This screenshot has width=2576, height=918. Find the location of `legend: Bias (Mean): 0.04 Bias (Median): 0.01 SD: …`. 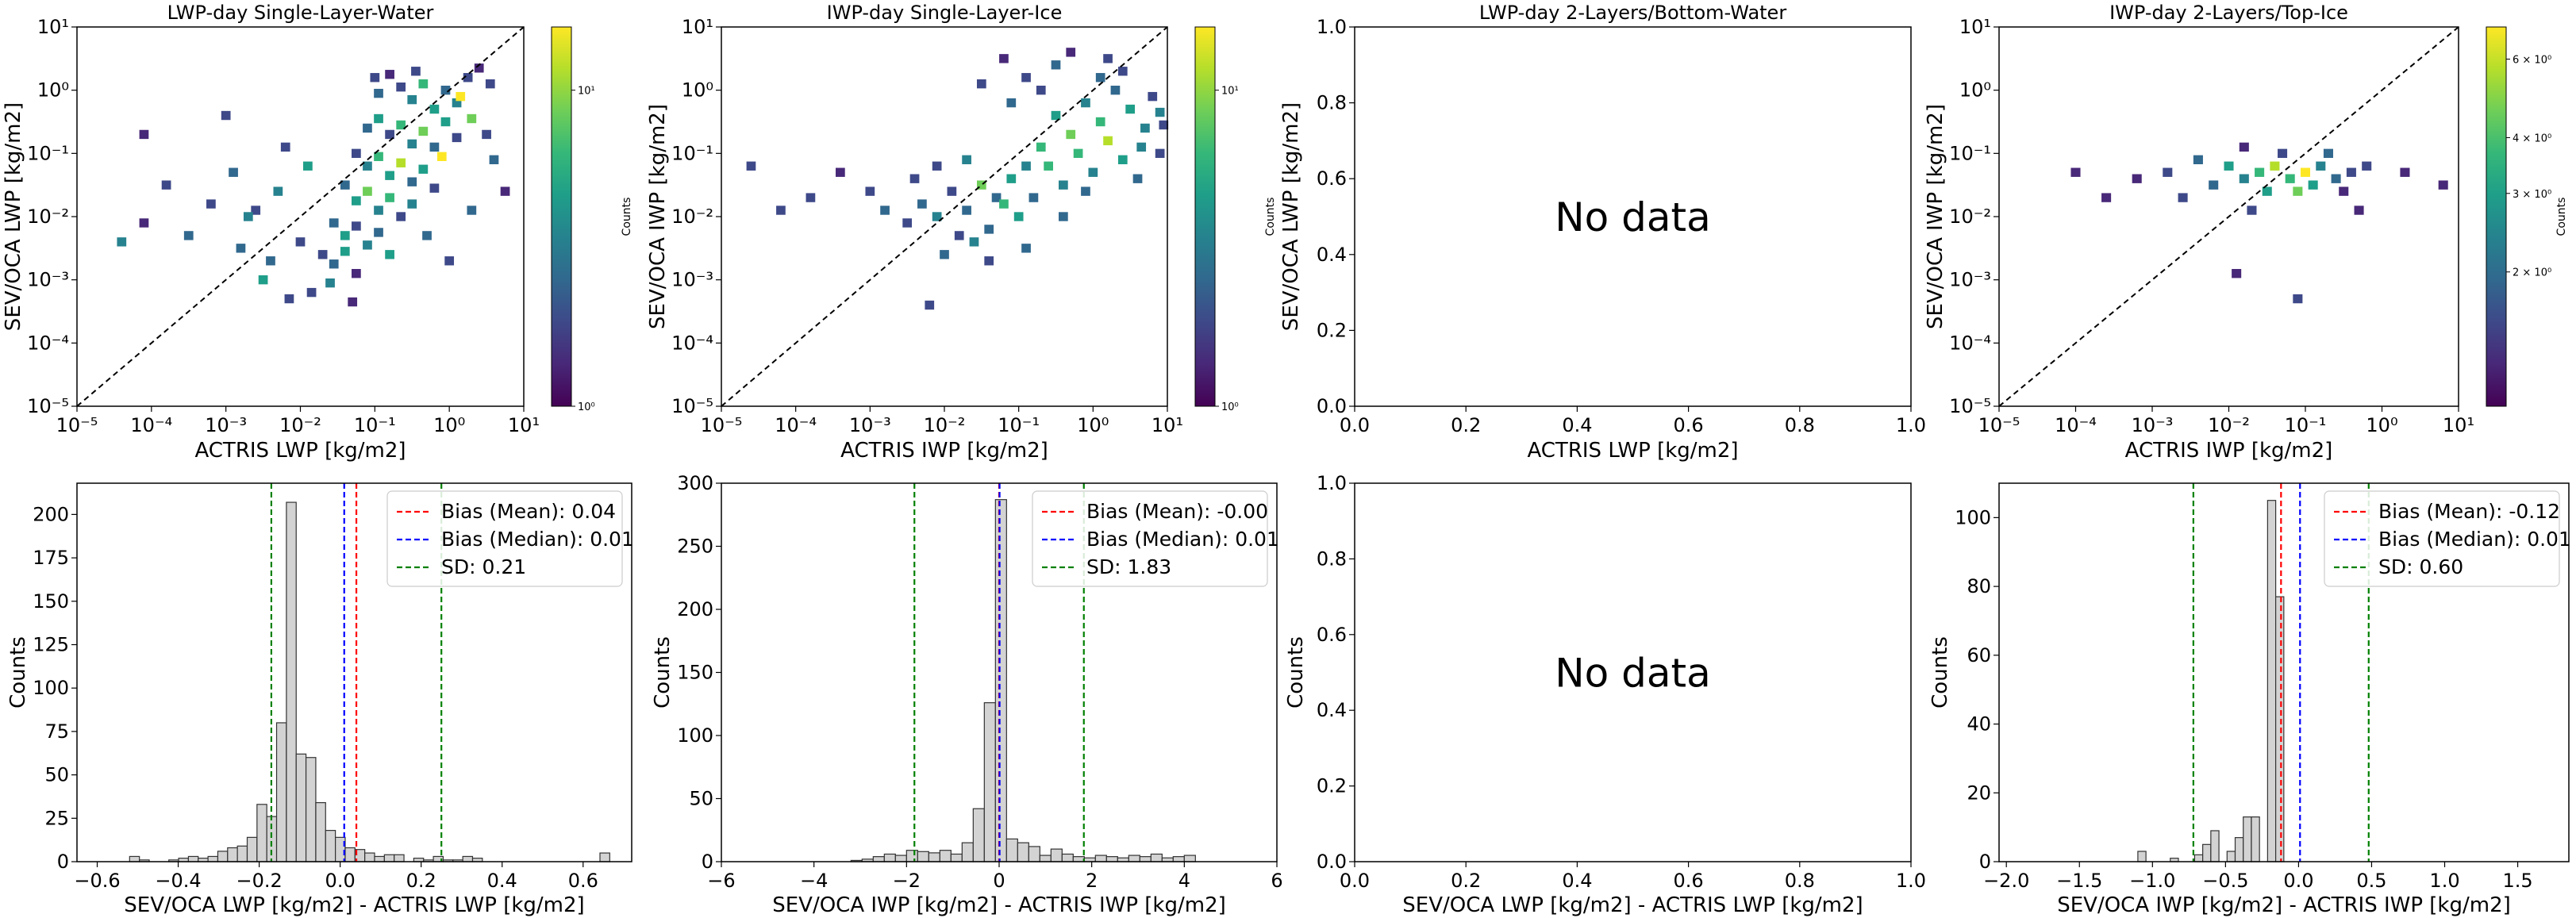

legend: Bias (Mean): 0.04 Bias (Median): 0.01 SD: … is located at coordinates (510, 538).